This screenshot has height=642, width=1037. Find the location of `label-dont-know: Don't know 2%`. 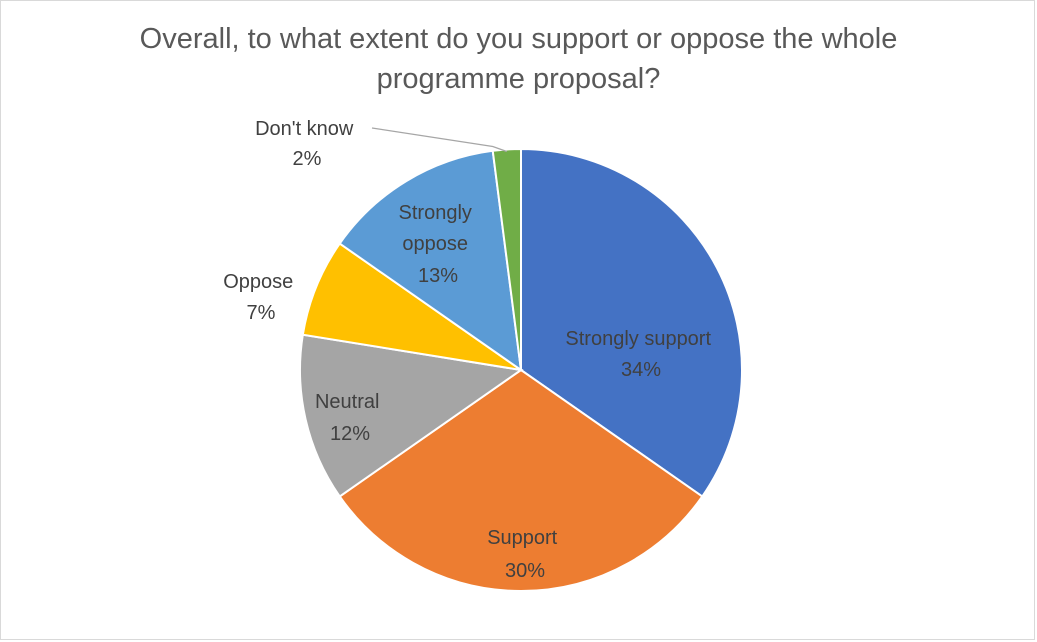

label-dont-know: Don't know 2% is located at coordinates (307, 144).